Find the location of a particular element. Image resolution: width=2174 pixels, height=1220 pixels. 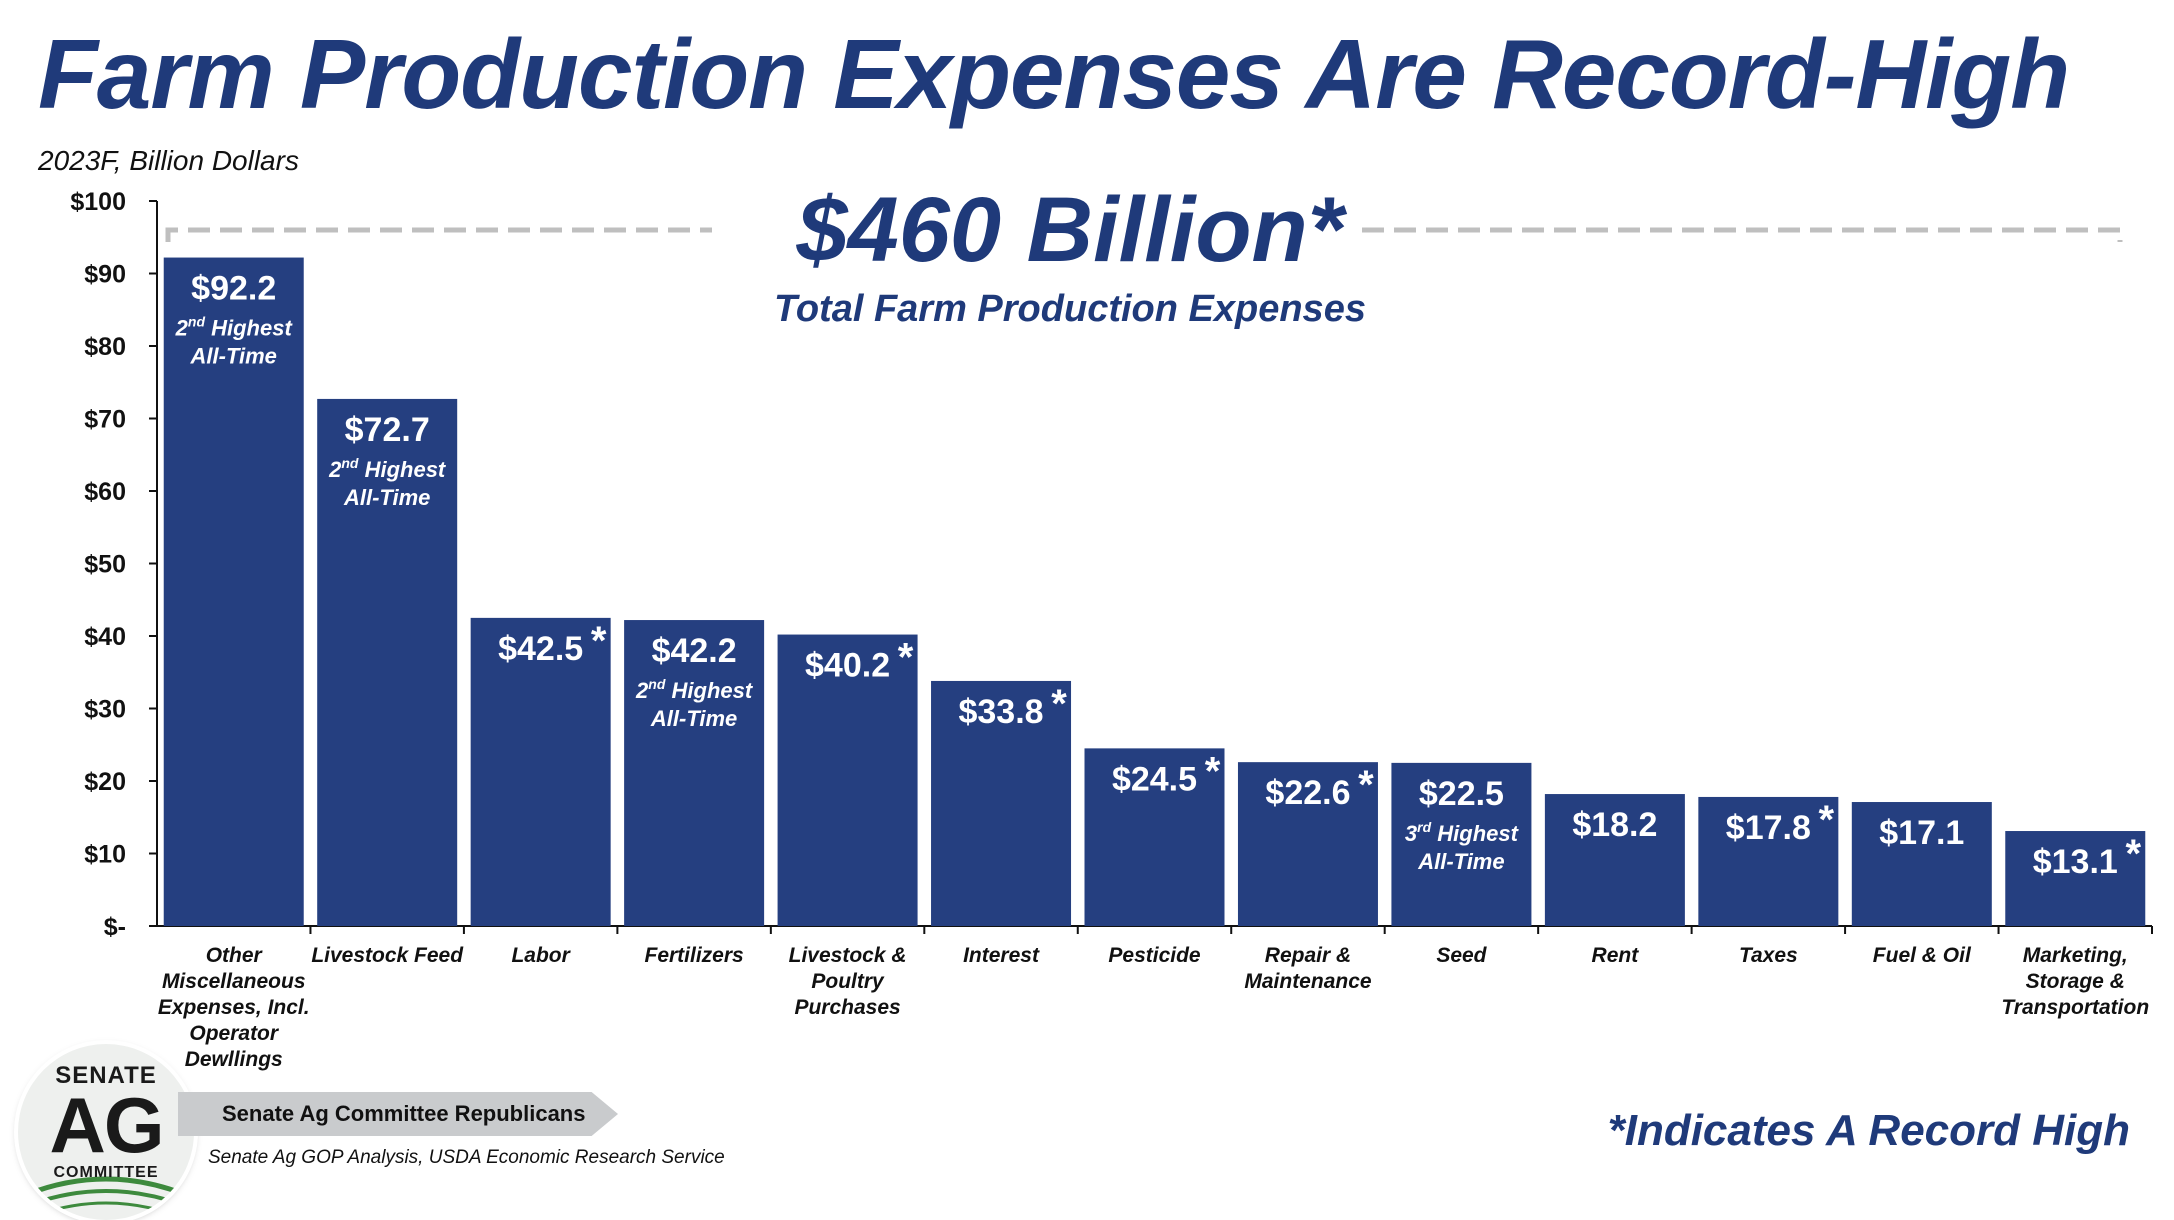

category-label-line: Taxes is located at coordinates (1768, 955).